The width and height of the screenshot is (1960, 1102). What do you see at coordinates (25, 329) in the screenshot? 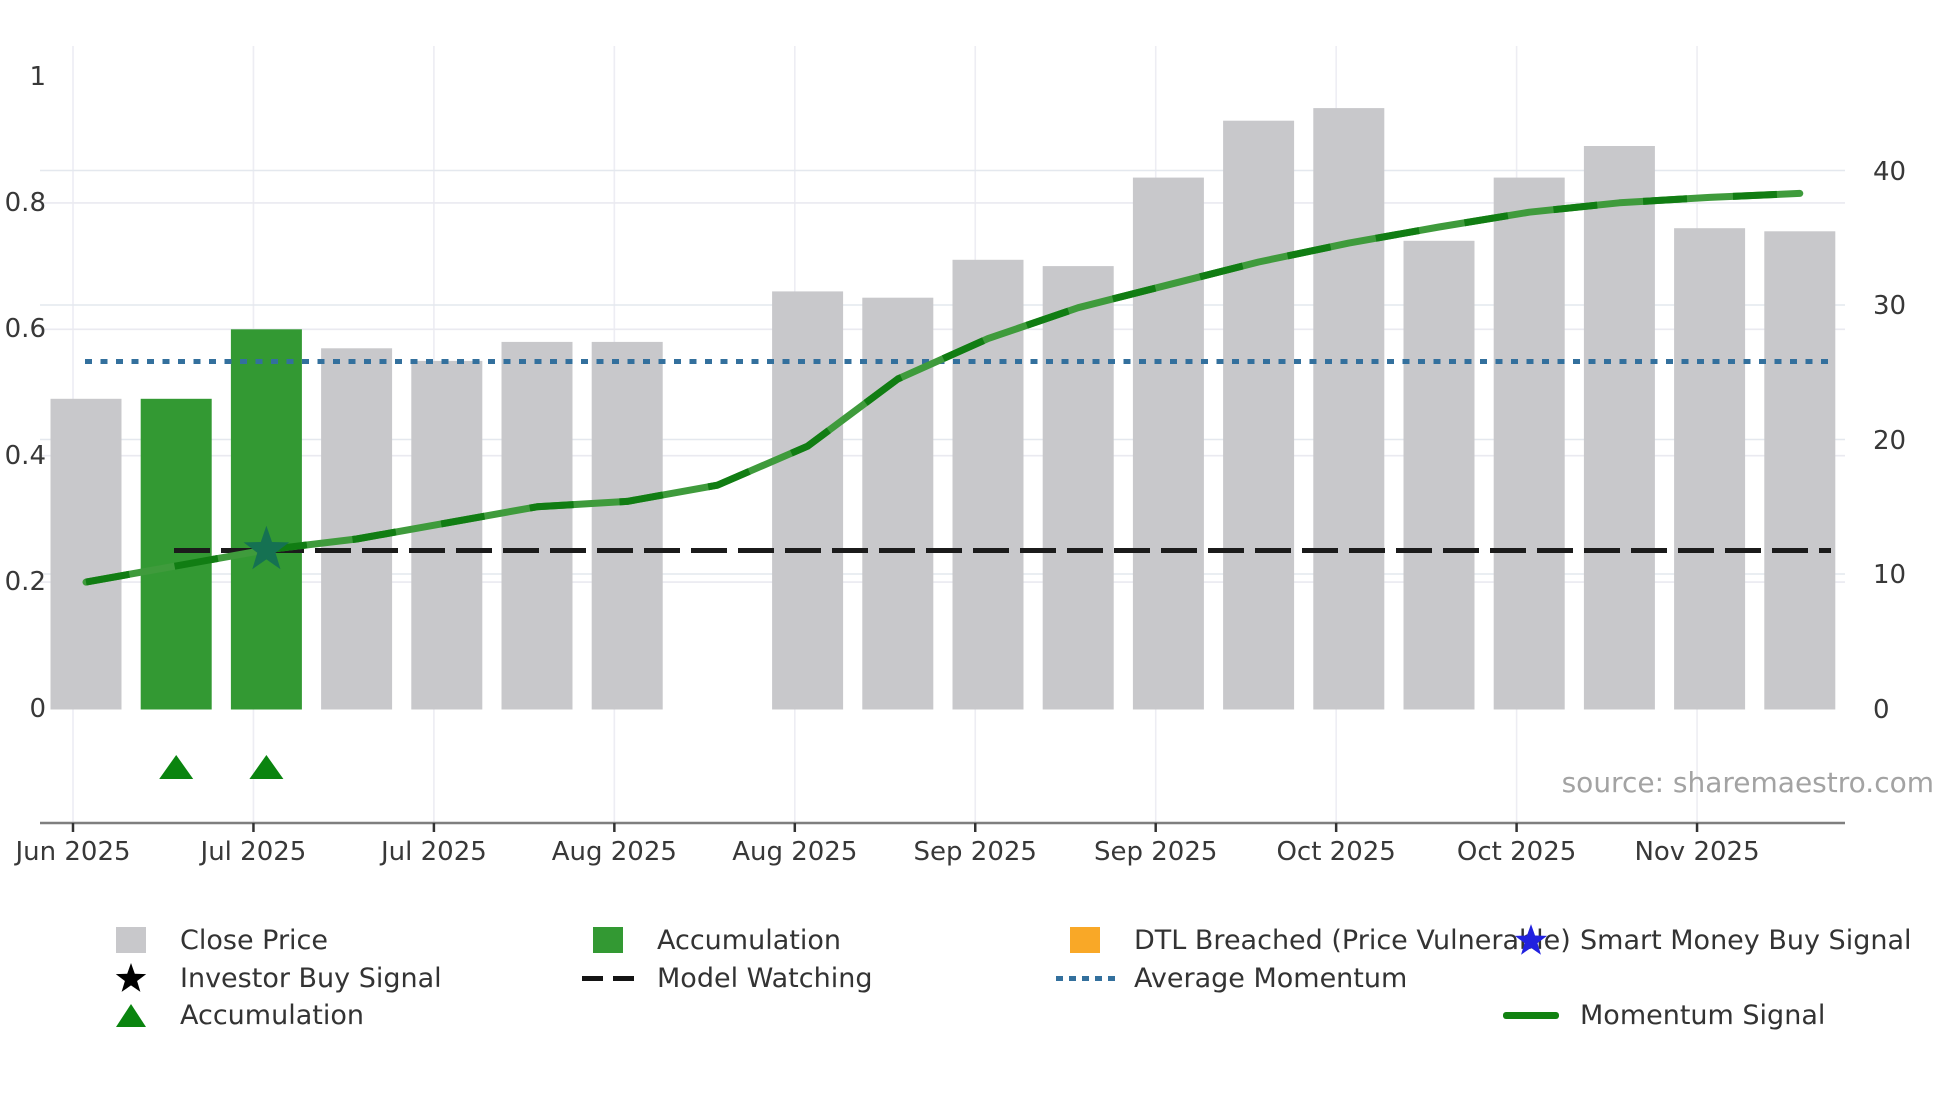
I see `left-axis-tick-label: 0.6` at bounding box center [25, 329].